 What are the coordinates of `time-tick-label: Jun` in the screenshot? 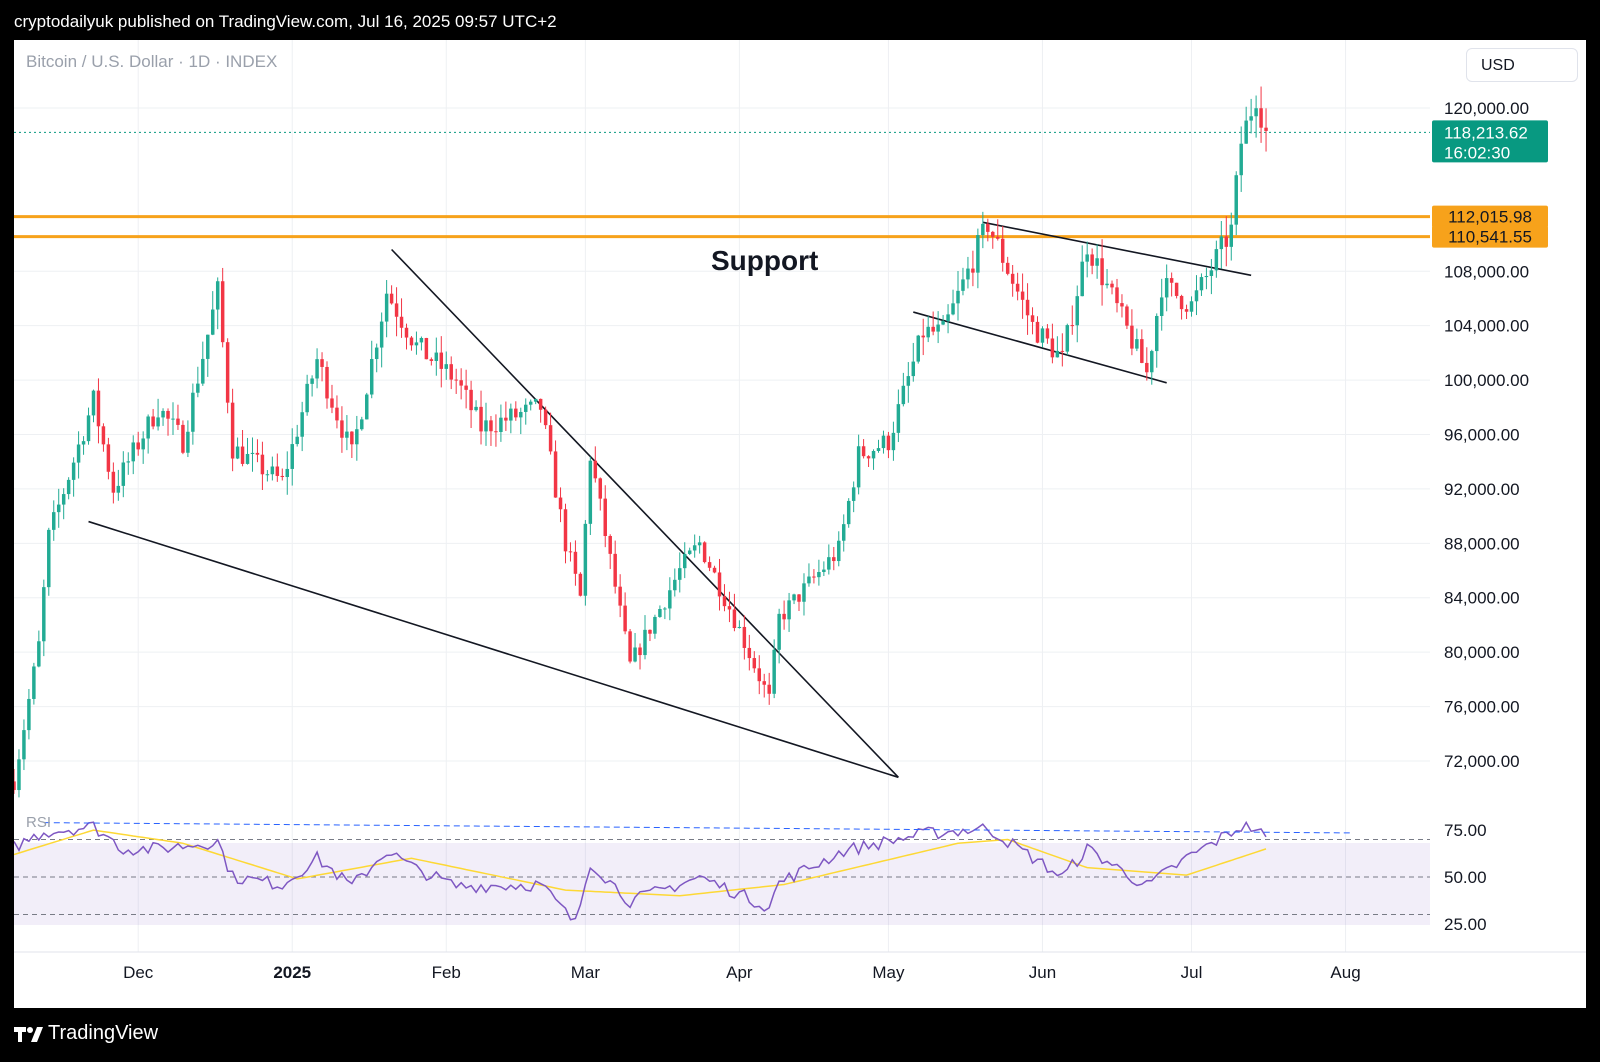 It's located at (1042, 972).